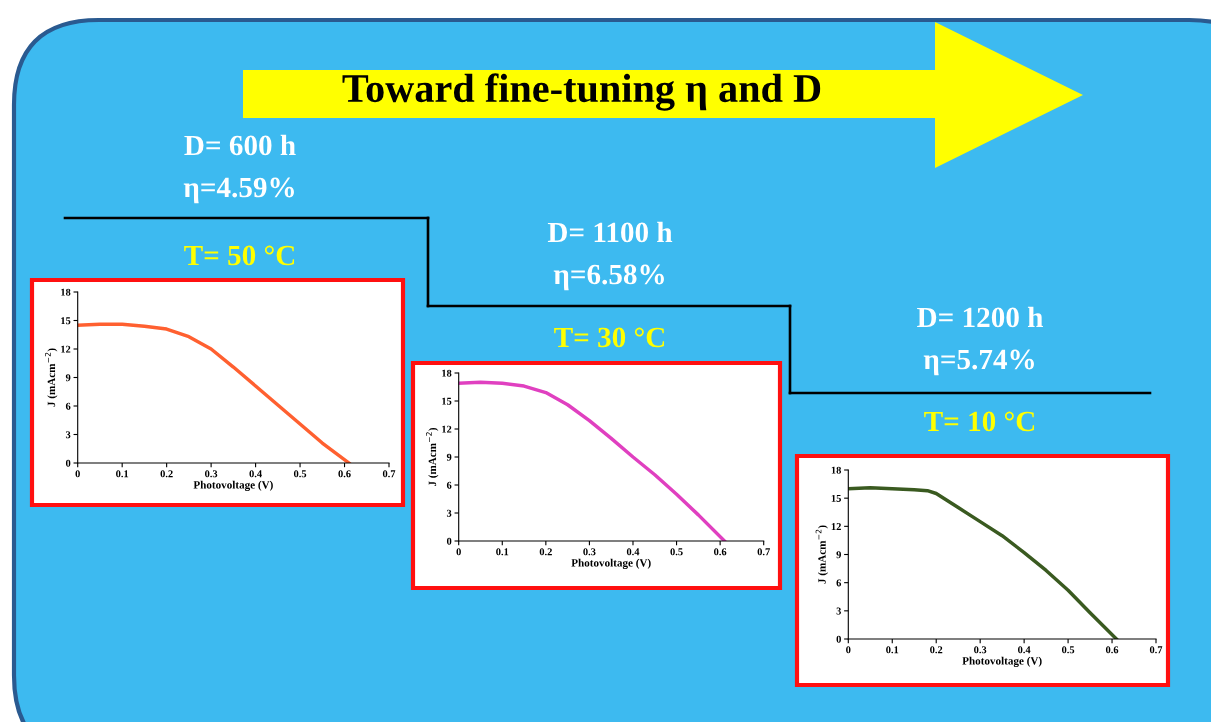 This screenshot has width=1211, height=722. What do you see at coordinates (978, 362) in the screenshot?
I see `text: η=5.74%` at bounding box center [978, 362].